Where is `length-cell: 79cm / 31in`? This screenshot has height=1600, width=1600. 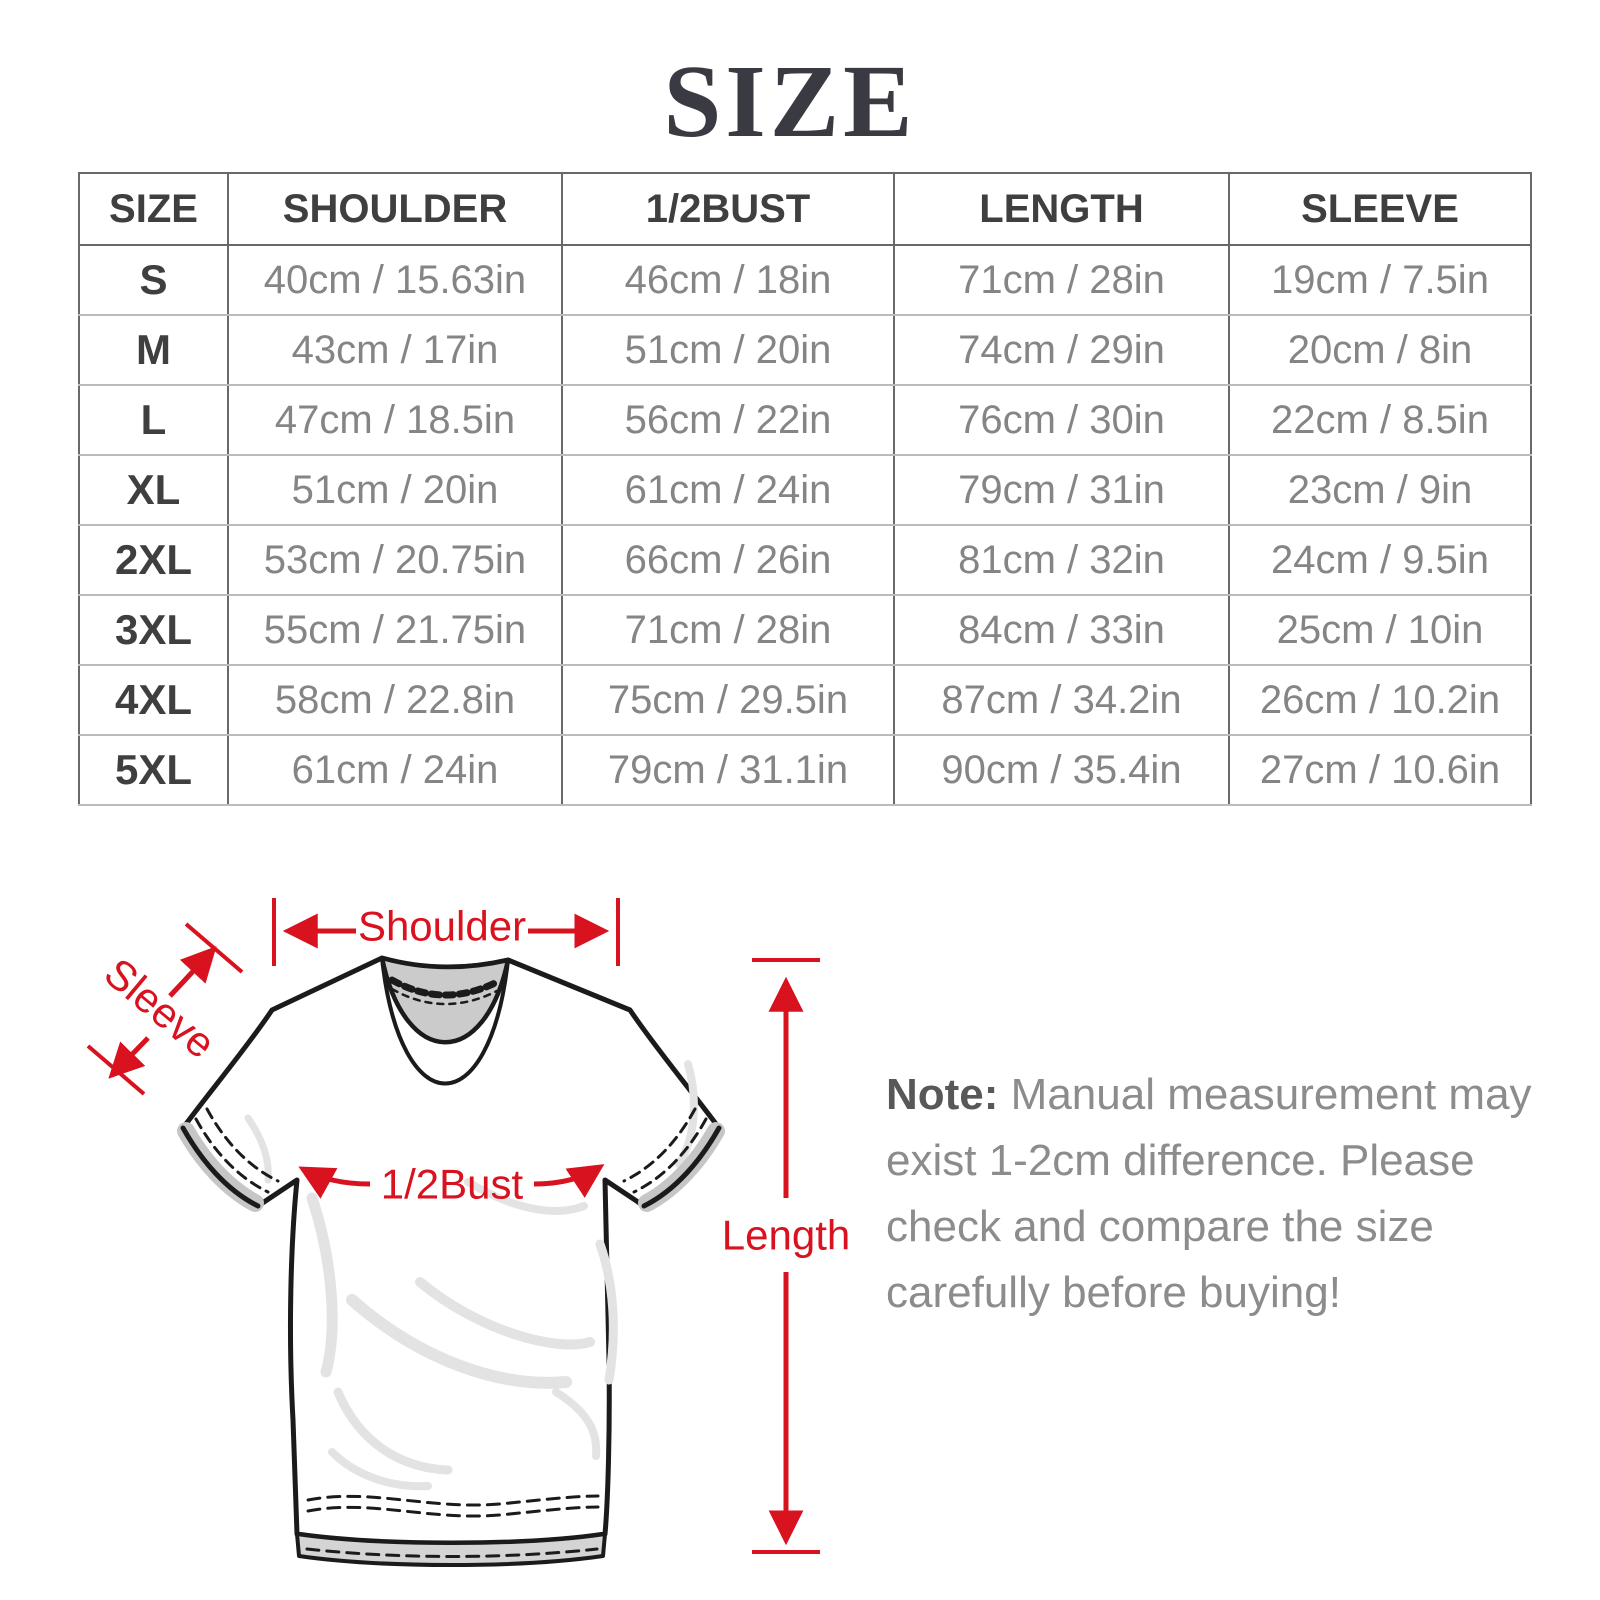
length-cell: 79cm / 31in is located at coordinates (1061, 490).